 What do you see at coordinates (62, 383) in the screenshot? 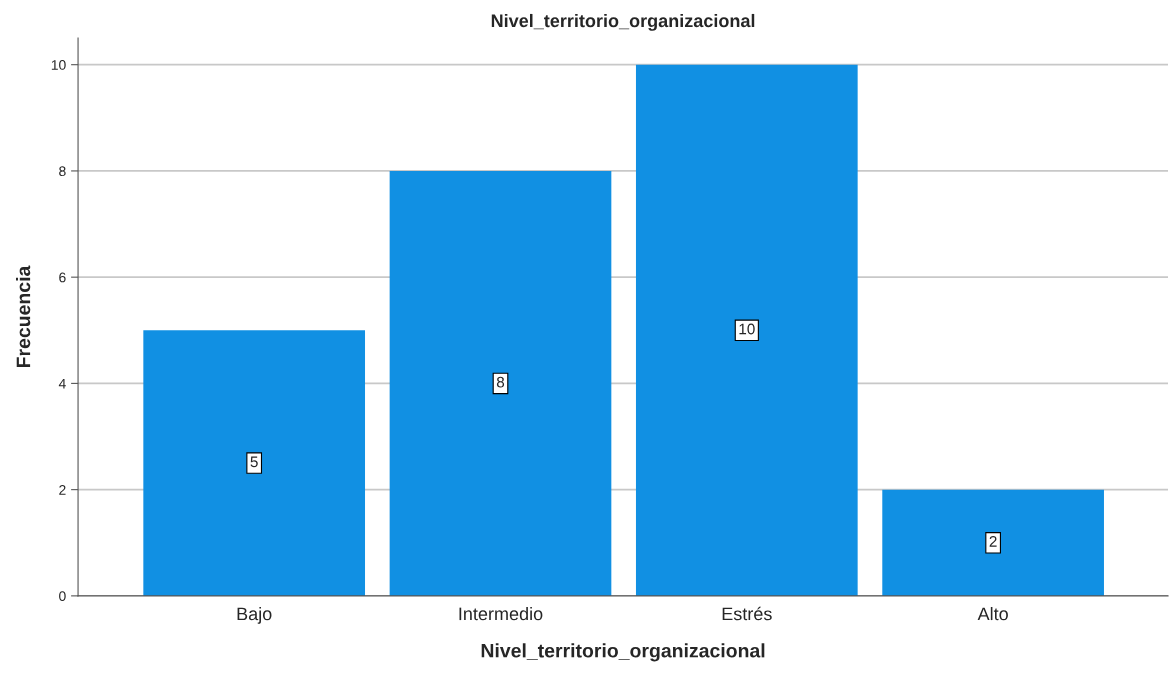
I see `y-tick-label: 4` at bounding box center [62, 383].